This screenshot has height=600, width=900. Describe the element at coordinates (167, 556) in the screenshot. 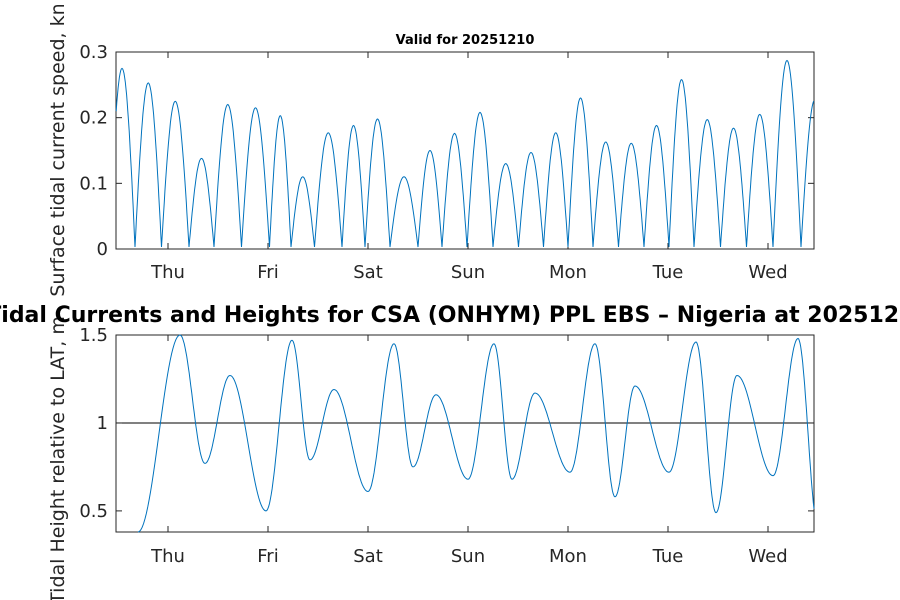

I see `tidal-height-xtick-label-thu: Thu` at that location.